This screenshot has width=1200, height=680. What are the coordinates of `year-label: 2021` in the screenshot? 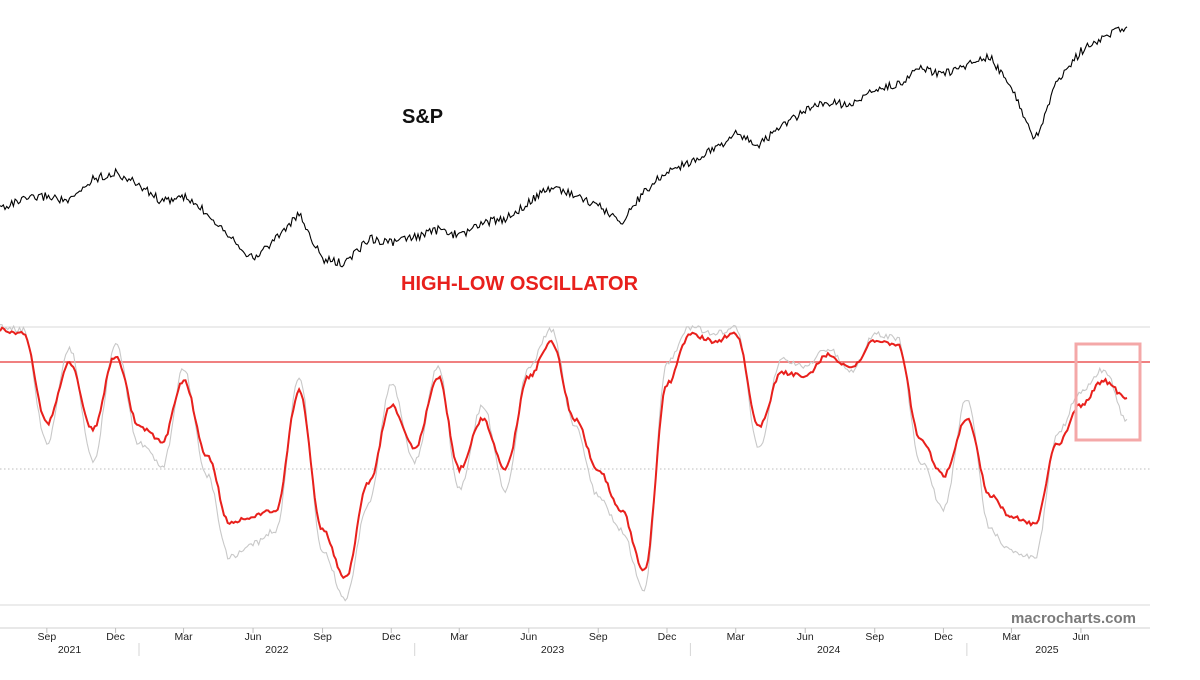 It's located at (70, 650).